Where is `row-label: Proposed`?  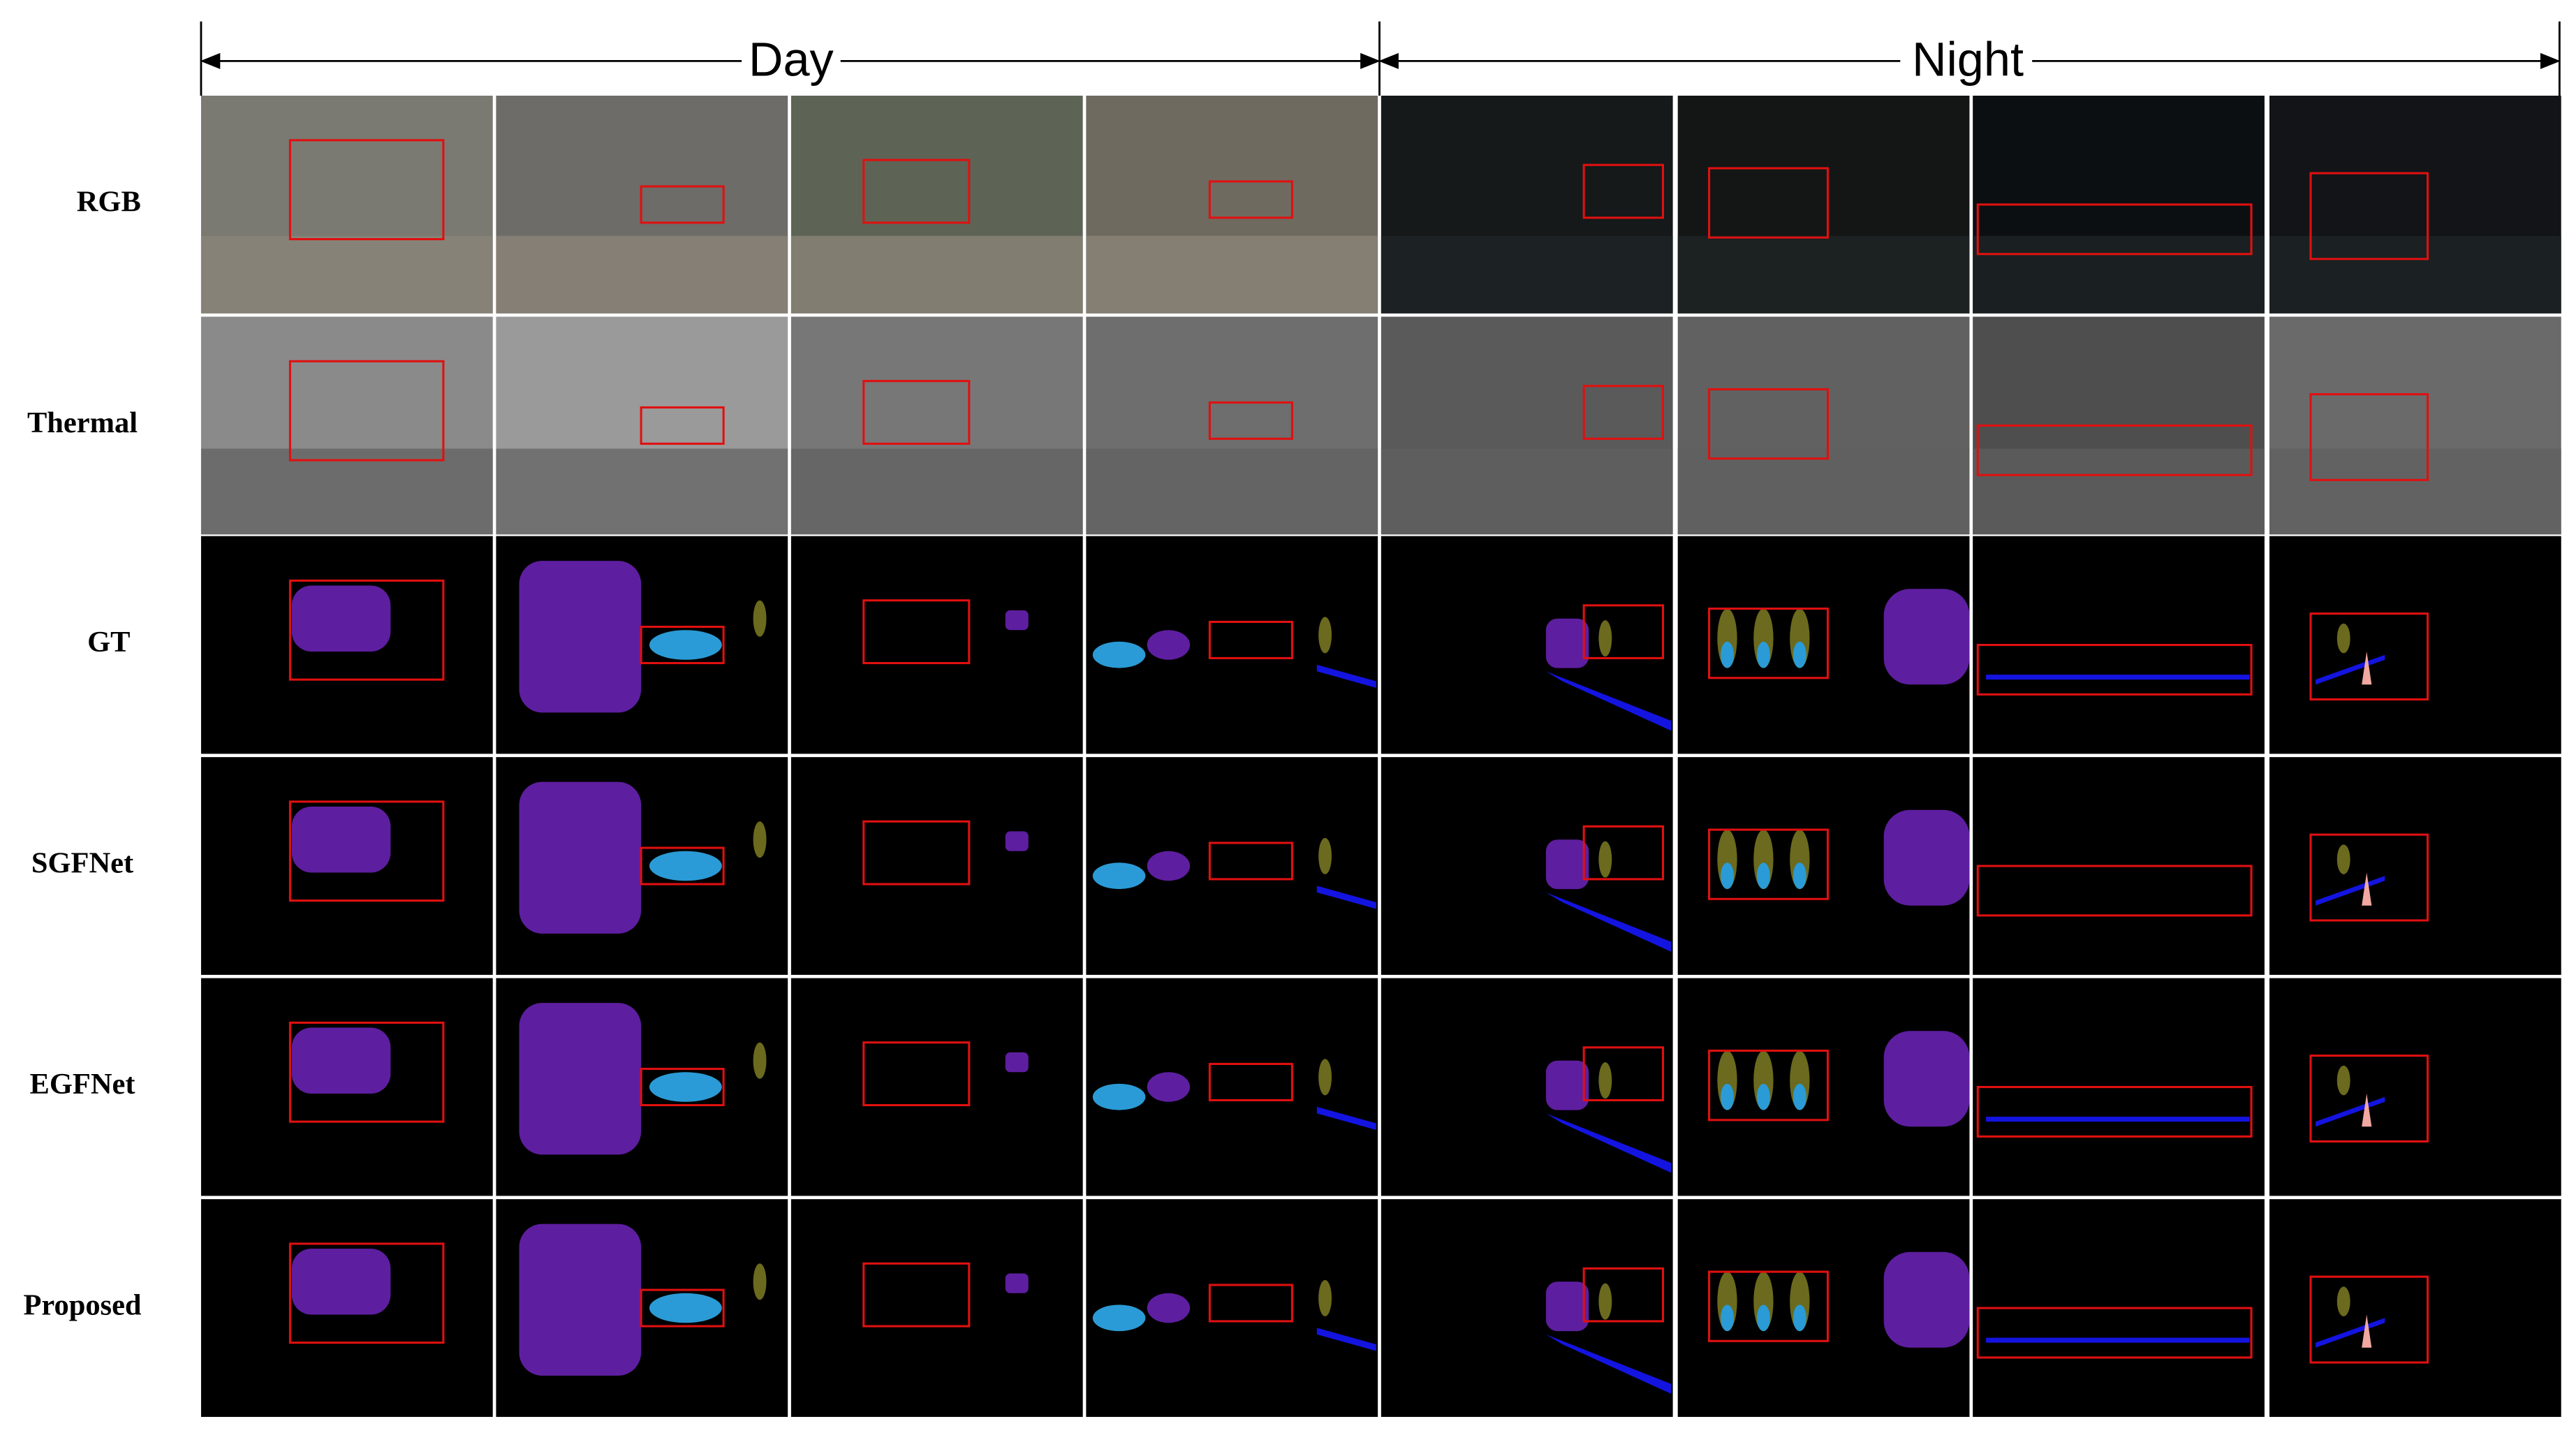
row-label: Proposed is located at coordinates (82, 1304).